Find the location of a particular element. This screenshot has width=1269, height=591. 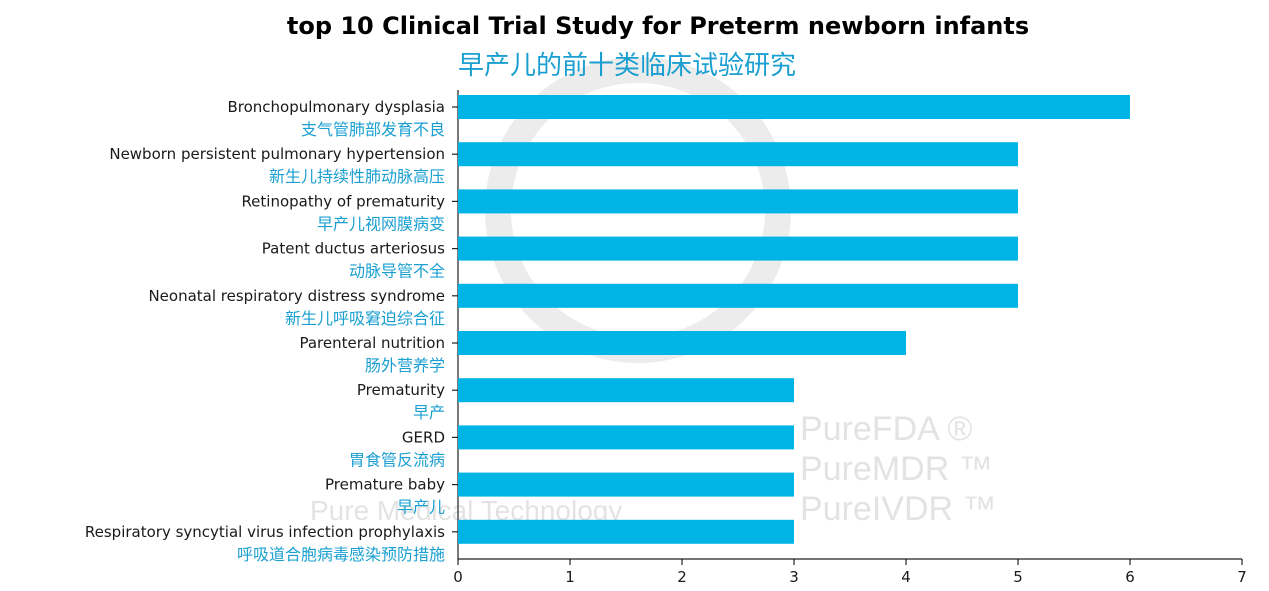

watermark-brand-3: PureIVDR ™ is located at coordinates (898, 509).